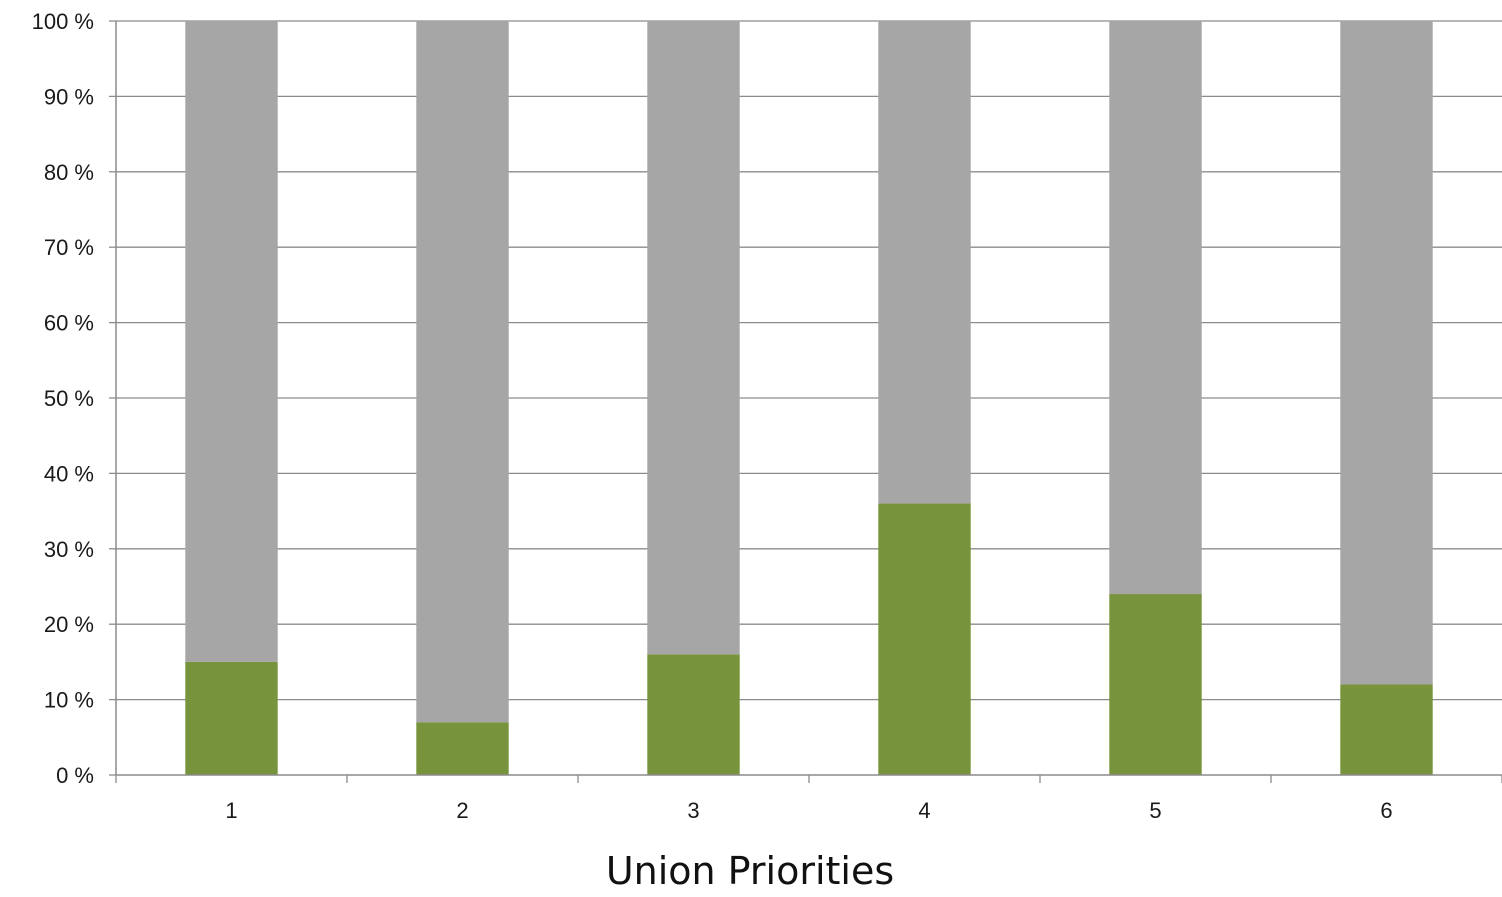 This screenshot has height=897, width=1502. Describe the element at coordinates (1386, 810) in the screenshot. I see `x-tick-label: 6` at that location.